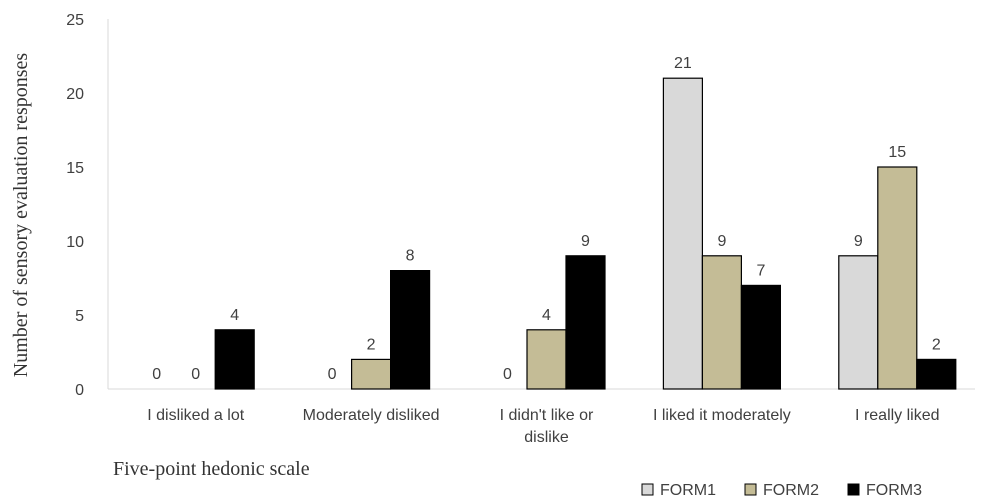  What do you see at coordinates (894, 490) in the screenshot?
I see `legend-label-form3: FORM3` at bounding box center [894, 490].